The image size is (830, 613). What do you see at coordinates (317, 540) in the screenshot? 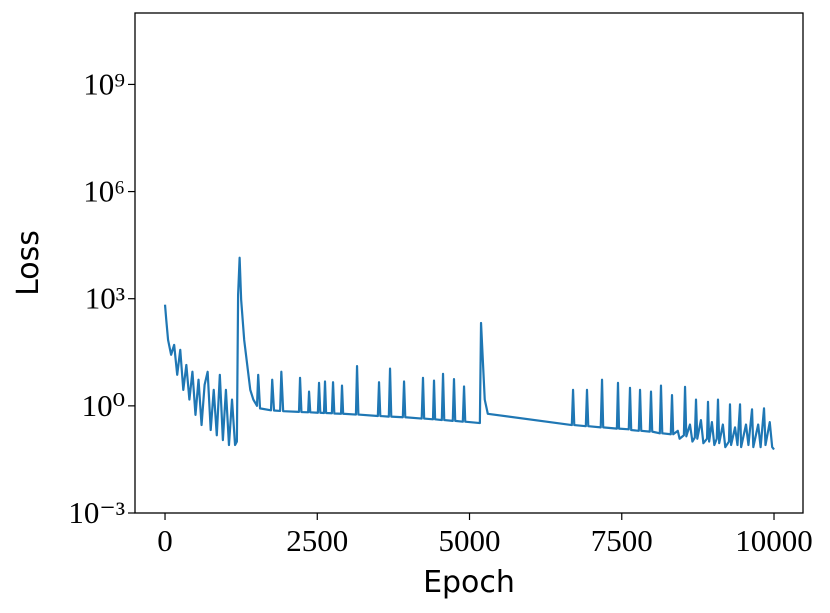
I see `x-tick-label: 2500` at bounding box center [317, 540].